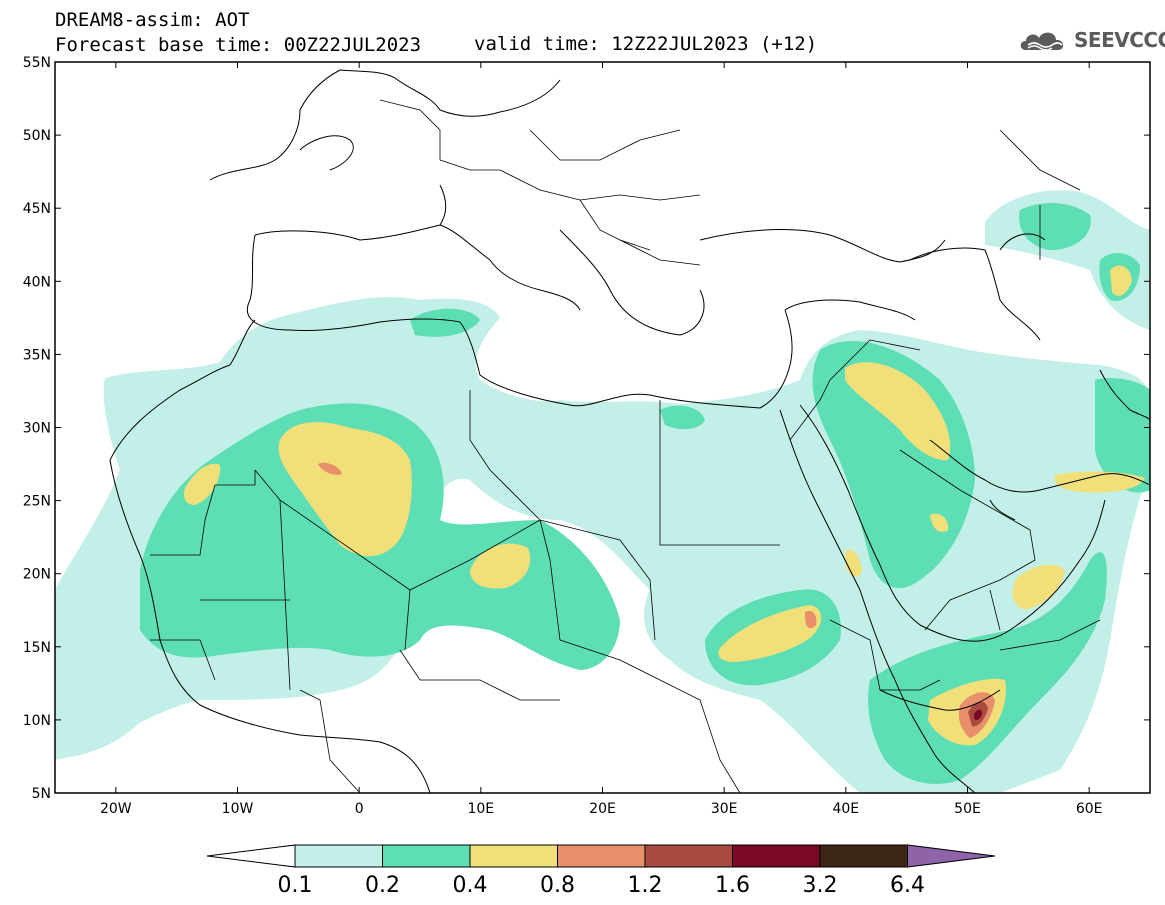  Describe the element at coordinates (602, 809) in the screenshot. I see `lon-tick-label: 20E` at that location.